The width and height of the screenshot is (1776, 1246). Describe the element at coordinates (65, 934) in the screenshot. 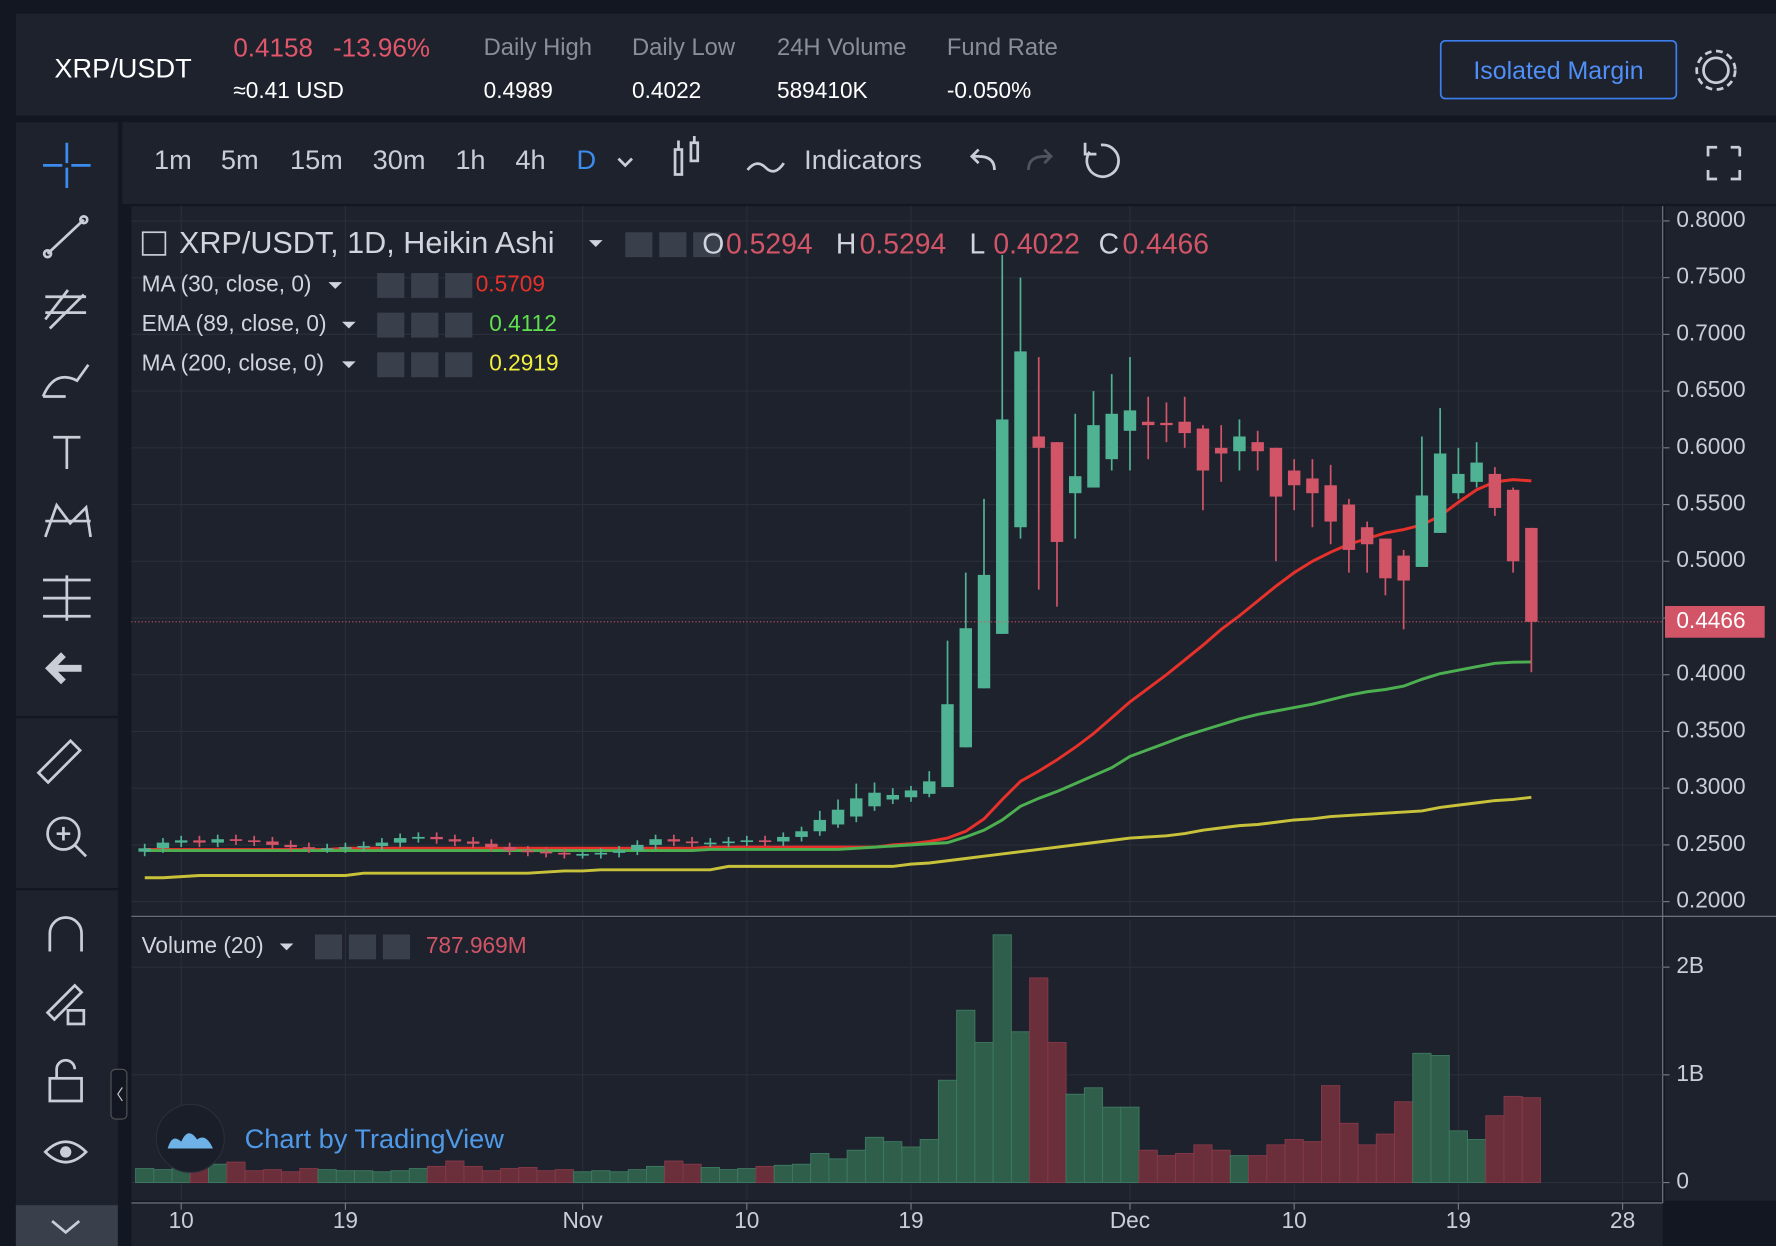

I see `magnet-tool` at that location.